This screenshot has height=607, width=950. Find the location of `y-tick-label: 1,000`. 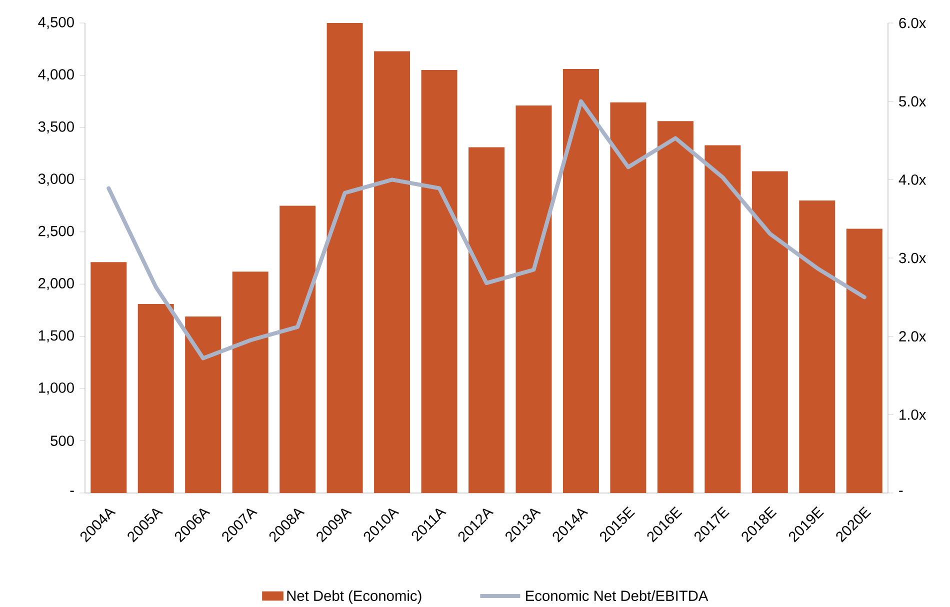

y-tick-label: 1,000 is located at coordinates (56, 388).